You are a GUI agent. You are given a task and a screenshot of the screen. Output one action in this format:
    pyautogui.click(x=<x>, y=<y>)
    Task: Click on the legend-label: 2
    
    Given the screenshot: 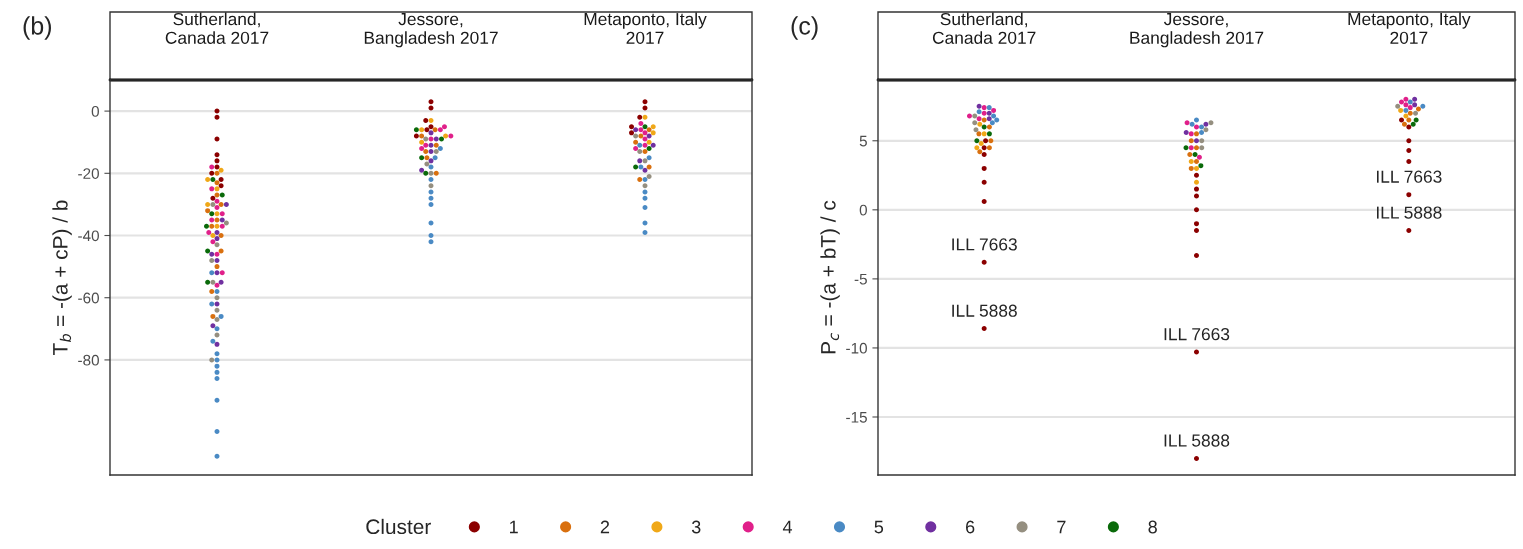 What is the action you would take?
    pyautogui.click(x=605, y=527)
    